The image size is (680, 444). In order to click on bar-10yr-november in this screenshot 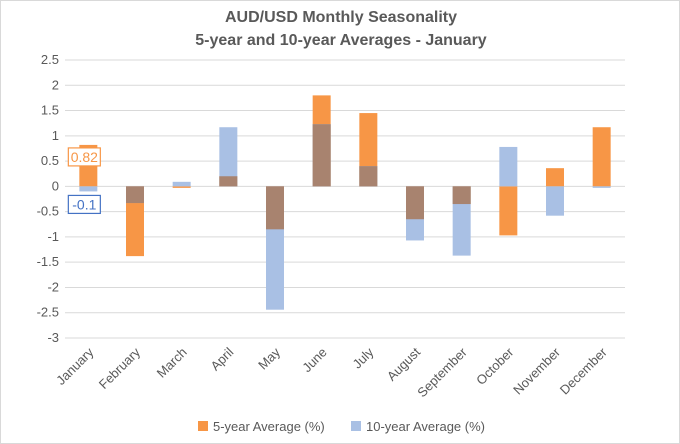, I will do `click(555, 201)`.